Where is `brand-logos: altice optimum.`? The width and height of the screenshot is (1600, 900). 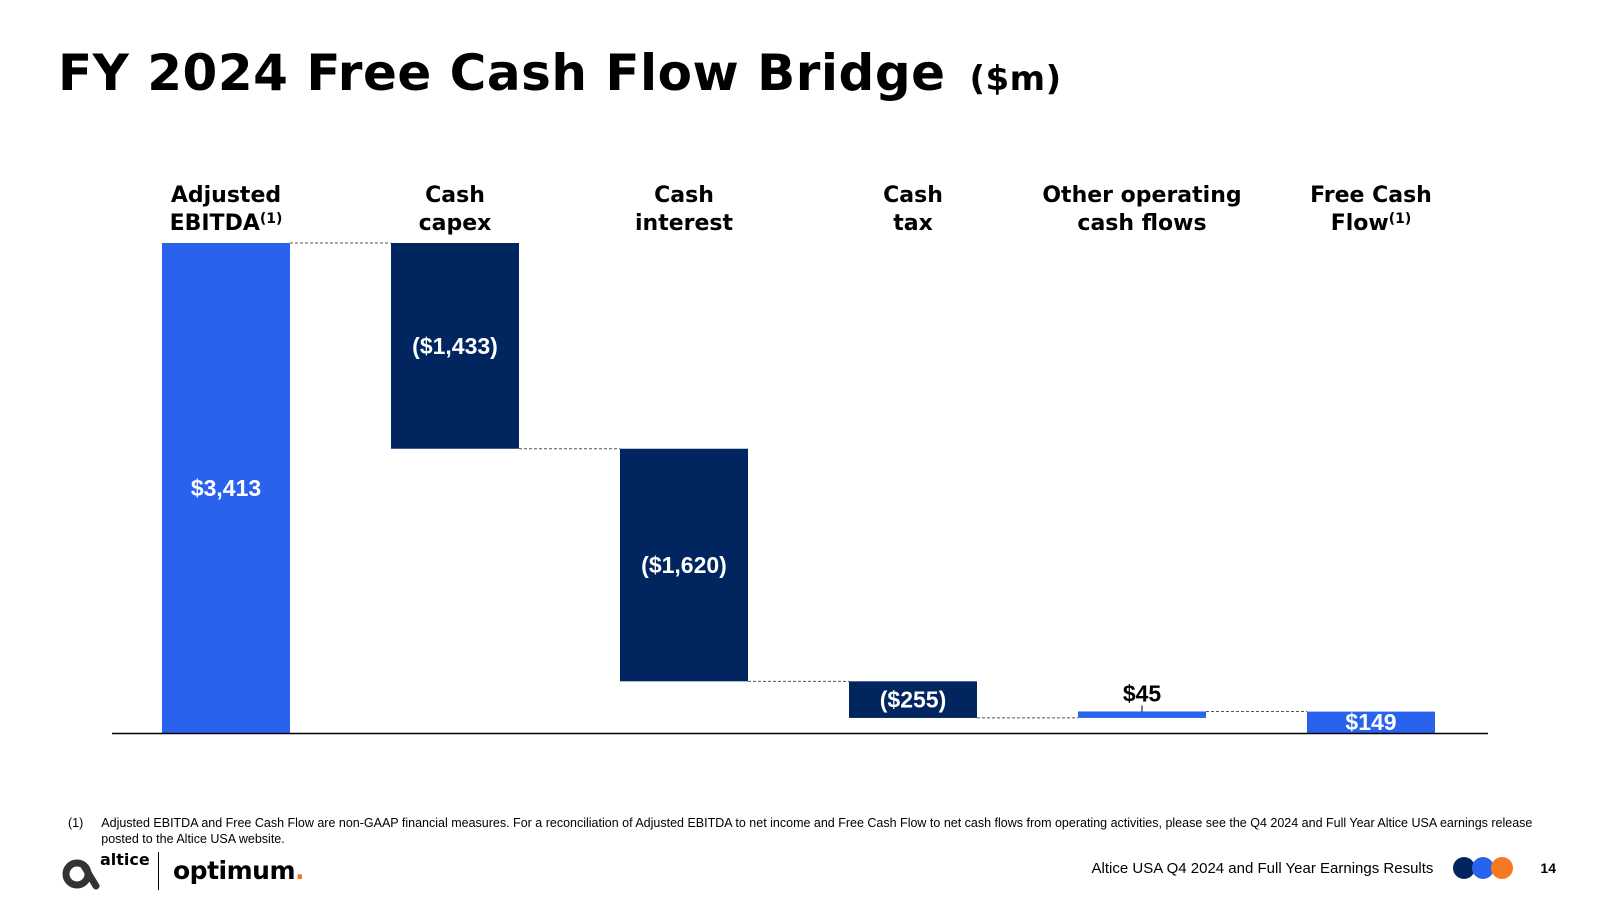 brand-logos: altice optimum. is located at coordinates (183, 870).